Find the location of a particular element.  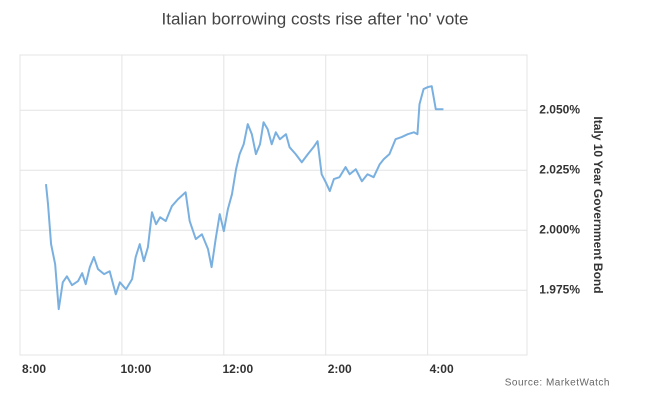

x-tick-label: 4:00 is located at coordinates (442, 369).